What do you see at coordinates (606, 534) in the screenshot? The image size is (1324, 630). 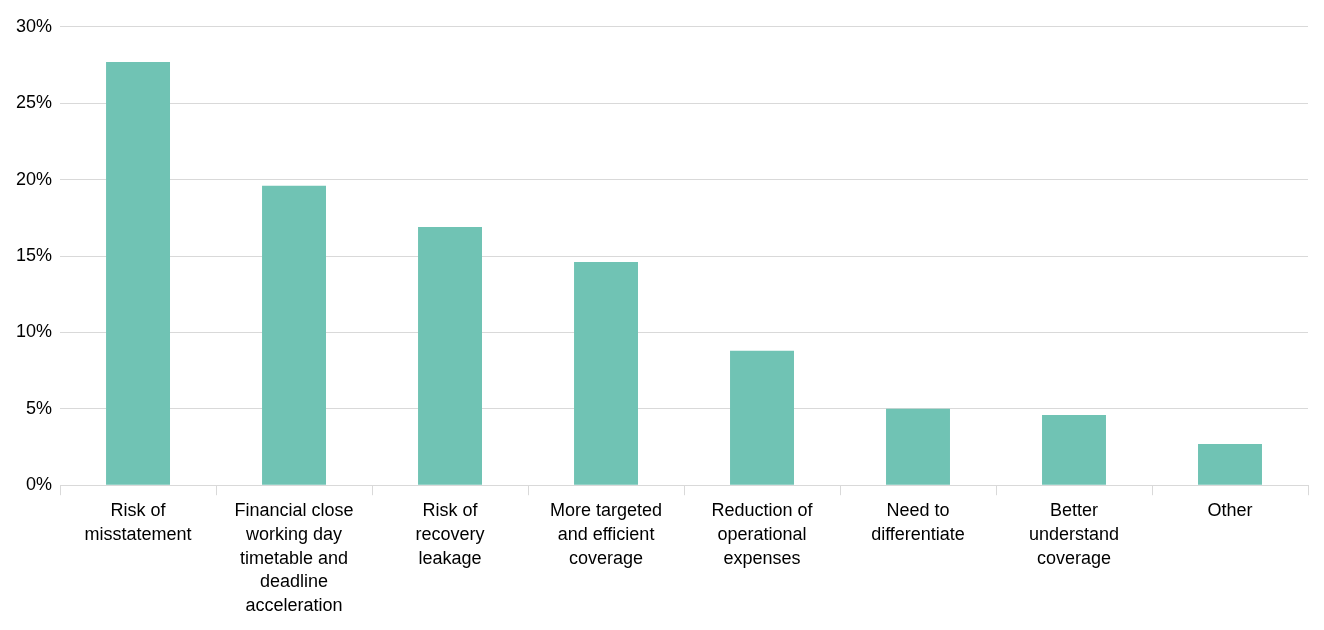 I see `x-tick-label: More targeted and efficient coverage` at bounding box center [606, 534].